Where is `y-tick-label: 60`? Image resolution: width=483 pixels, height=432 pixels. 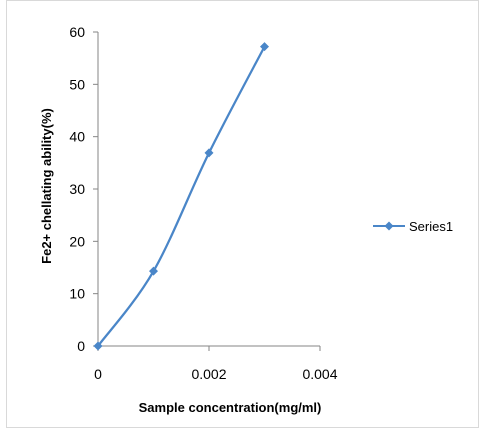 y-tick-label: 60 is located at coordinates (77, 32).